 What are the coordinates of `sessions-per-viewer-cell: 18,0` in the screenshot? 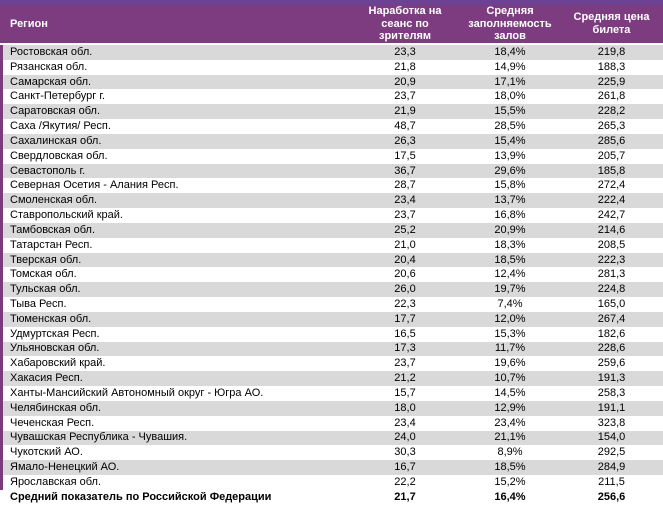 It's located at (405, 408).